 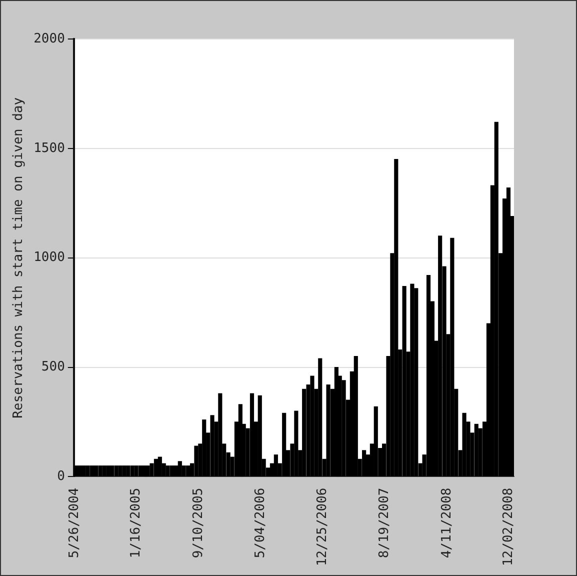 I want to click on x-tick-label: 4/11/2008, so click(x=446, y=523).